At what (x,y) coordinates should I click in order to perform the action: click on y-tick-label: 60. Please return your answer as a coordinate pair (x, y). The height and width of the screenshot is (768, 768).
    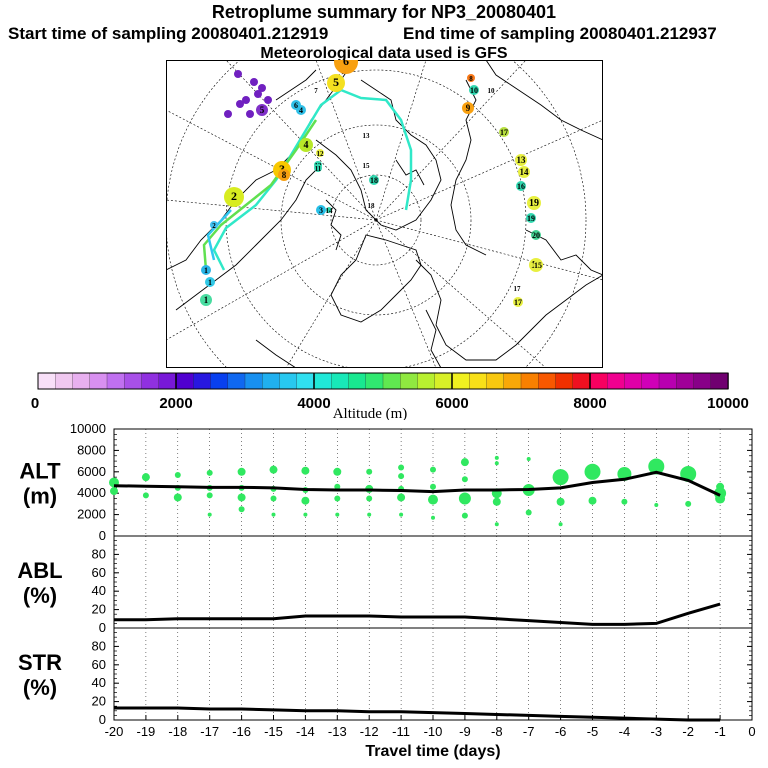
    Looking at the image, I should click on (99, 664).